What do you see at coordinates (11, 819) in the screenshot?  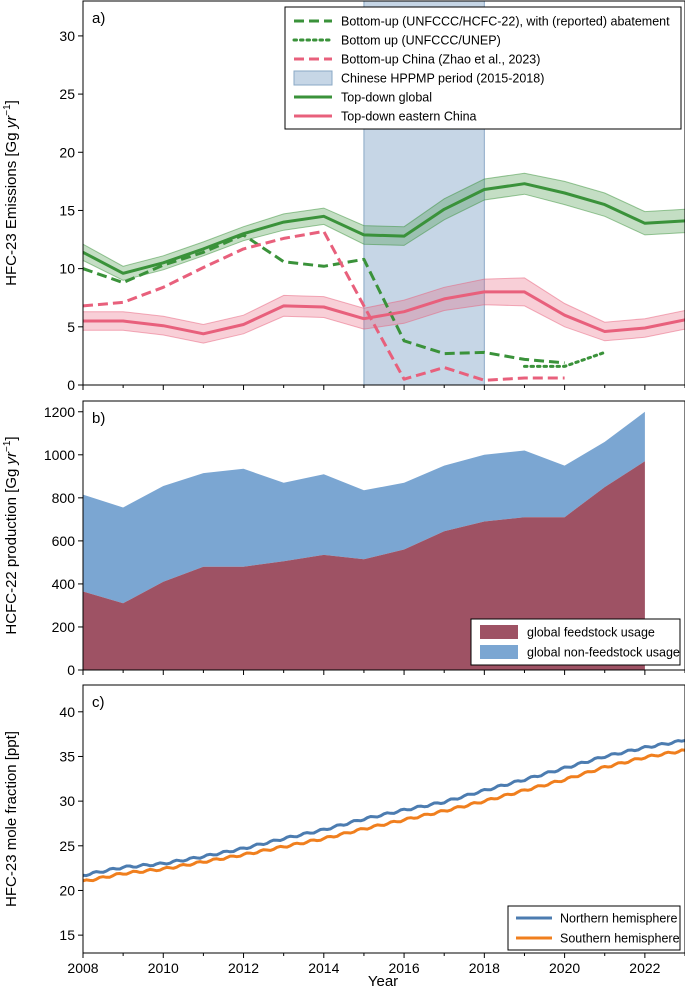 I see `y-axis-label: HFC-23 mole fraction [ppt]` at bounding box center [11, 819].